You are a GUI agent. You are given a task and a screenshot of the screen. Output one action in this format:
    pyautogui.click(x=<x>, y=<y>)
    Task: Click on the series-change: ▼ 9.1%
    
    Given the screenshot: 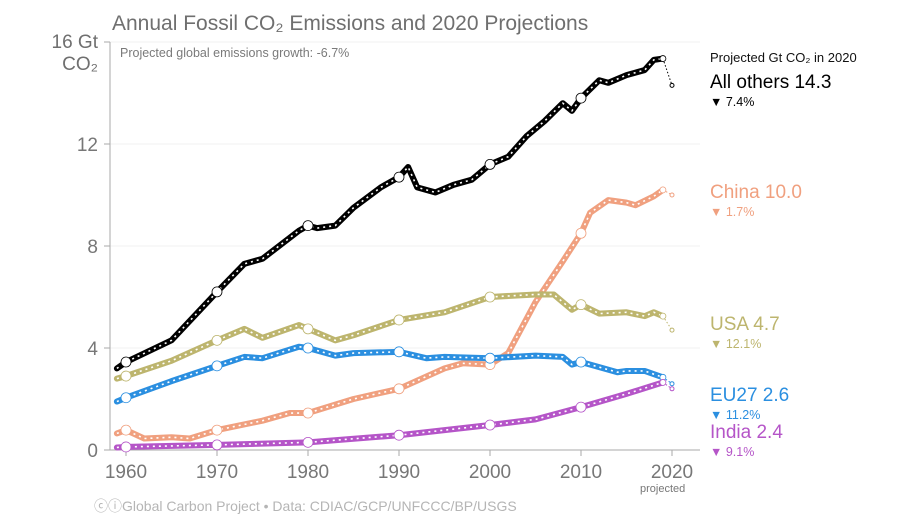 What is the action you would take?
    pyautogui.click(x=746, y=452)
    